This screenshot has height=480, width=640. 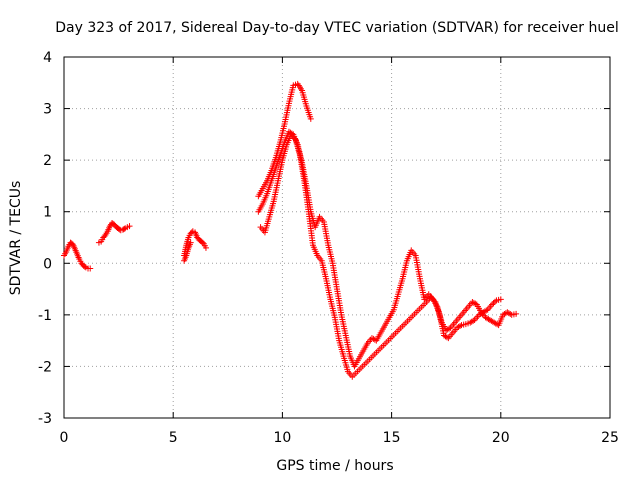 I want to click on x-tick-label: 15, so click(x=392, y=438).